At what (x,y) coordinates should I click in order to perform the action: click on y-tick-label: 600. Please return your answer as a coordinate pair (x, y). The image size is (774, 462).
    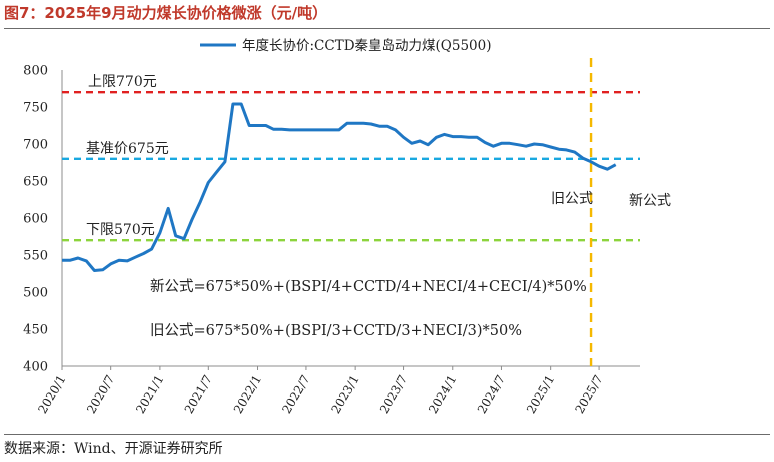
    Looking at the image, I should click on (35, 219).